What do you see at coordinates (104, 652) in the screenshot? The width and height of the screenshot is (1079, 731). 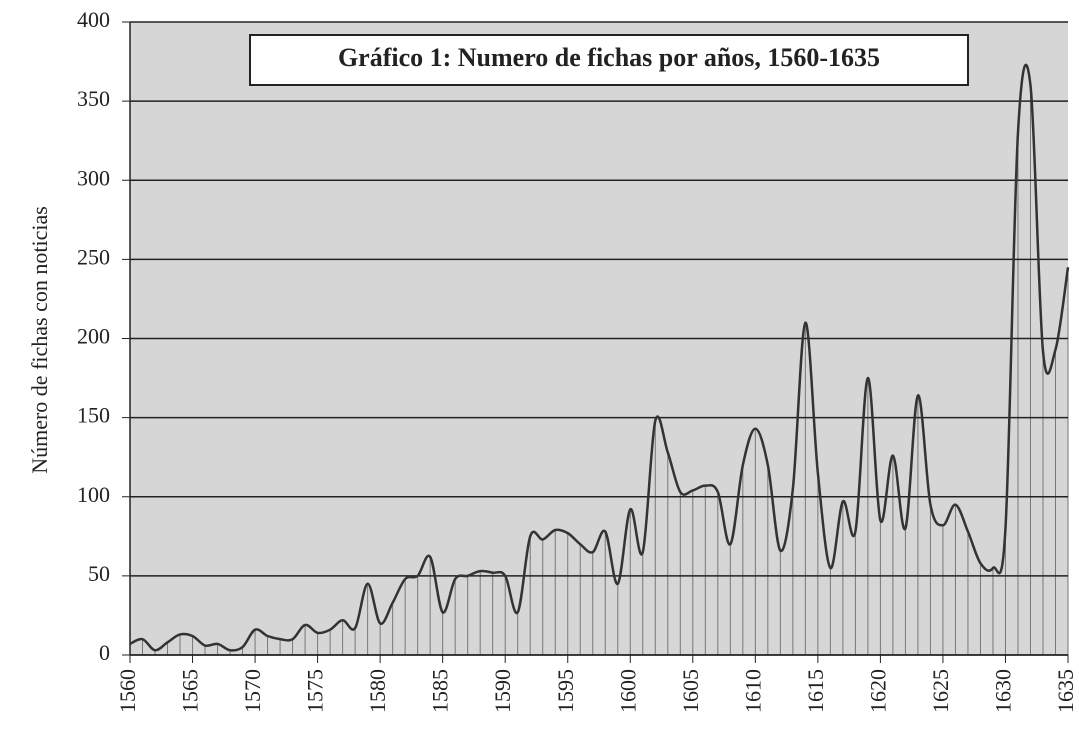 I see `y-tick-label: 0` at bounding box center [104, 652].